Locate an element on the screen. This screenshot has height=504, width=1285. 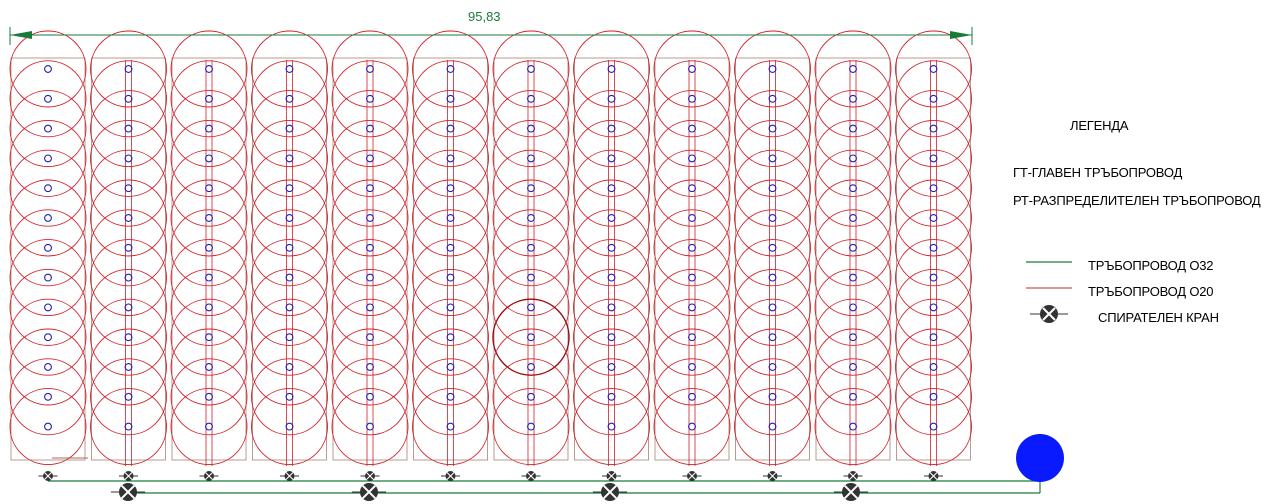
legend-distribution-pipe-abbr: РТ-РАЗПРЕДЕЛИТЕЛЕН ТРЪБОПРОВОД is located at coordinates (1137, 200).